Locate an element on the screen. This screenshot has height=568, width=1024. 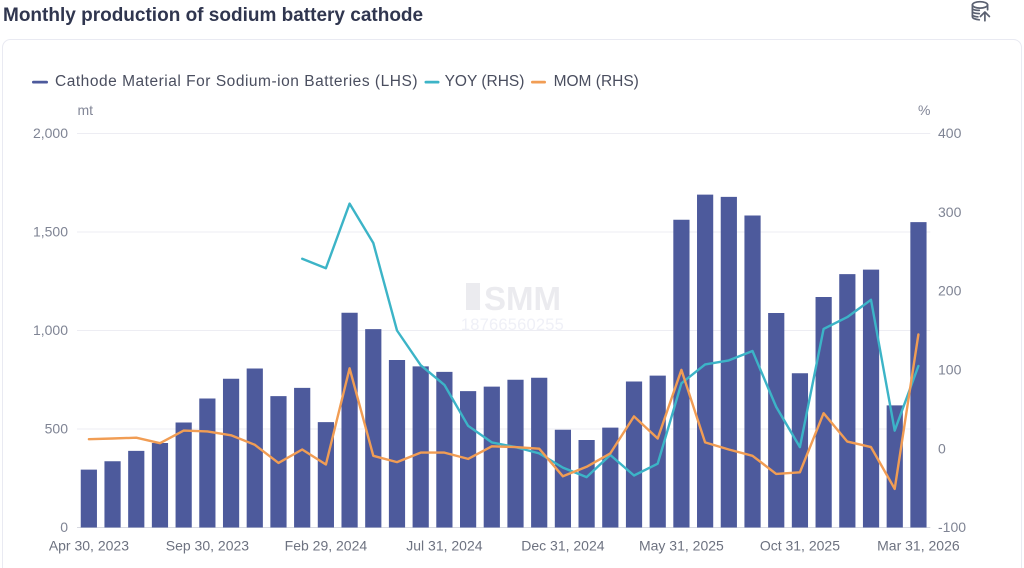
svg-text: Feb 29, 2024 is located at coordinates (326, 546).